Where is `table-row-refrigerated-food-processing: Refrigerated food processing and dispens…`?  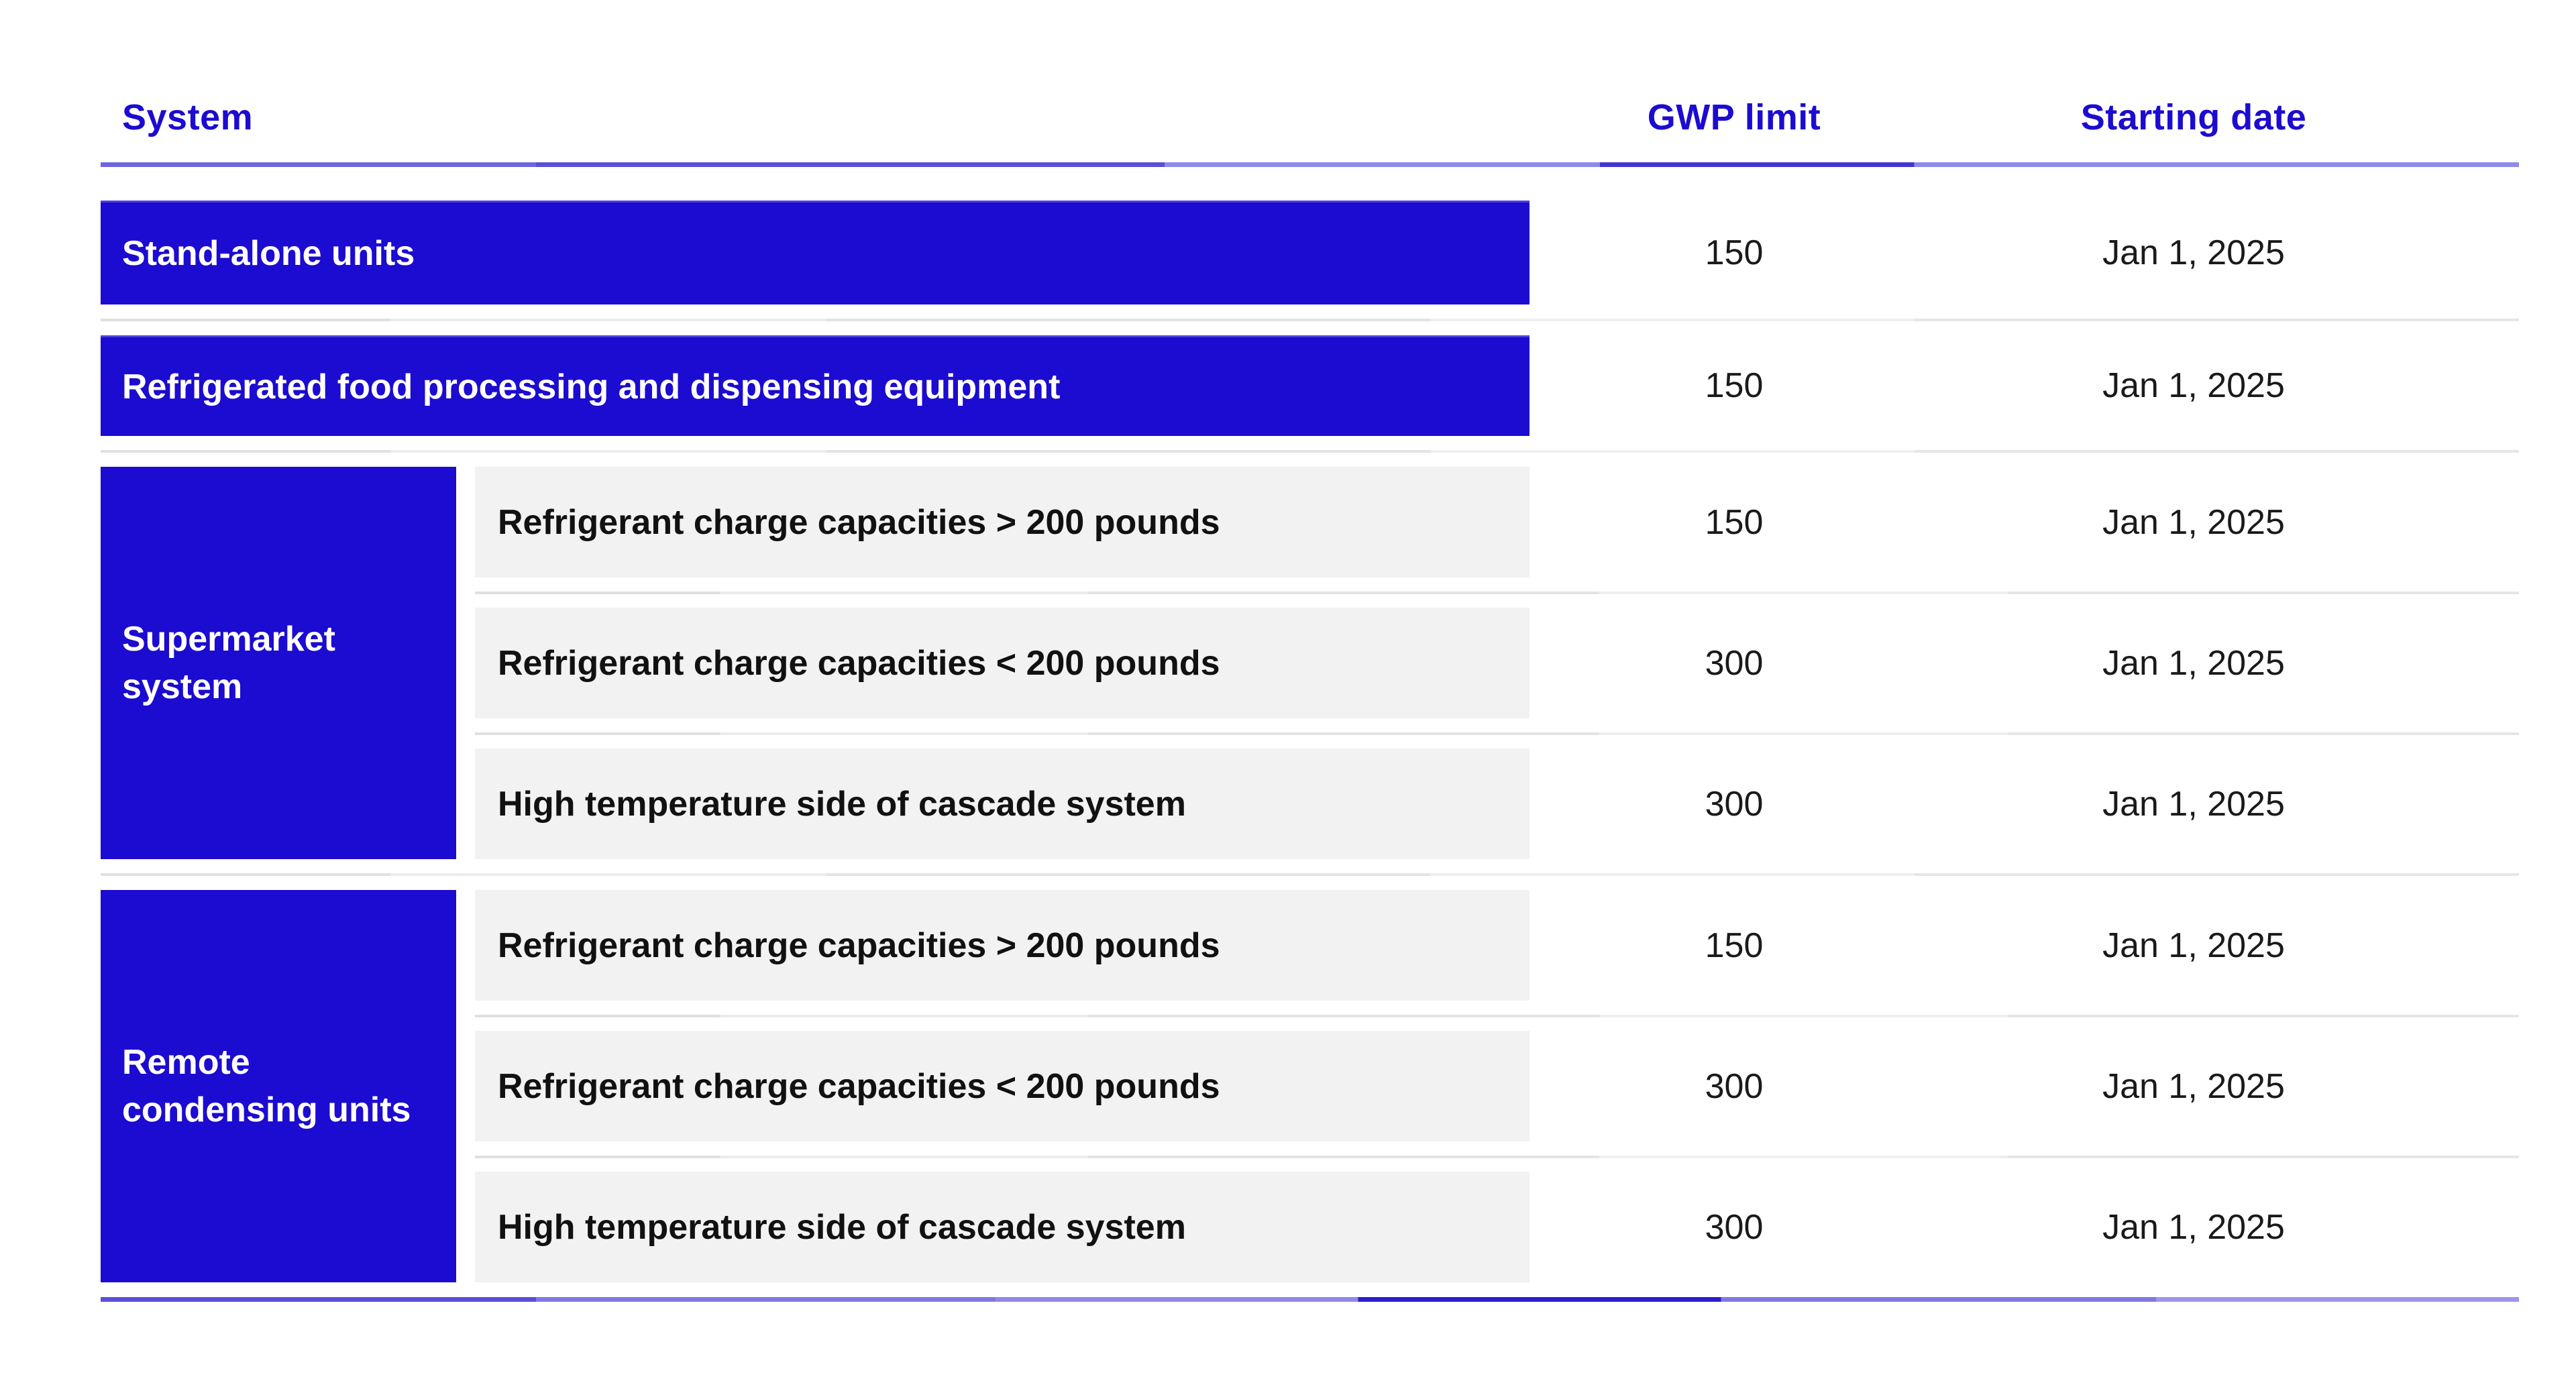 table-row-refrigerated-food-processing: Refrigerated food processing and dispens… is located at coordinates (1310, 385).